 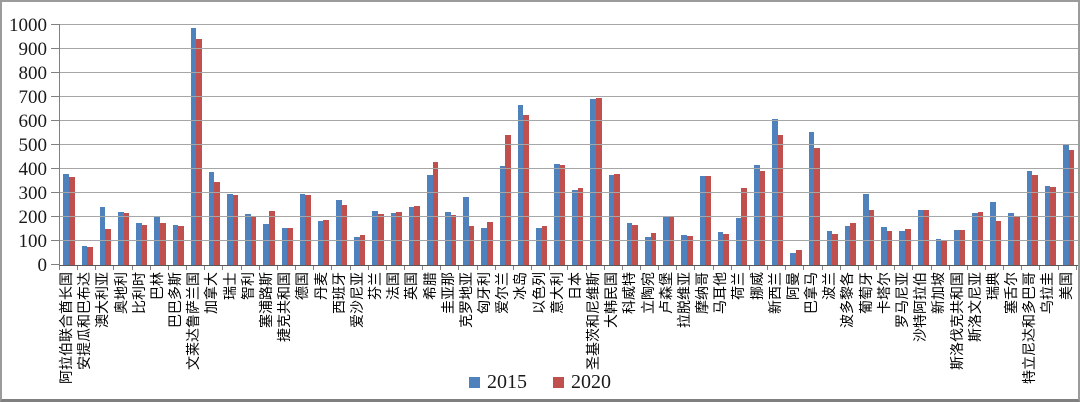 What do you see at coordinates (758, 286) in the screenshot?
I see `x-label: 挪威` at bounding box center [758, 286].